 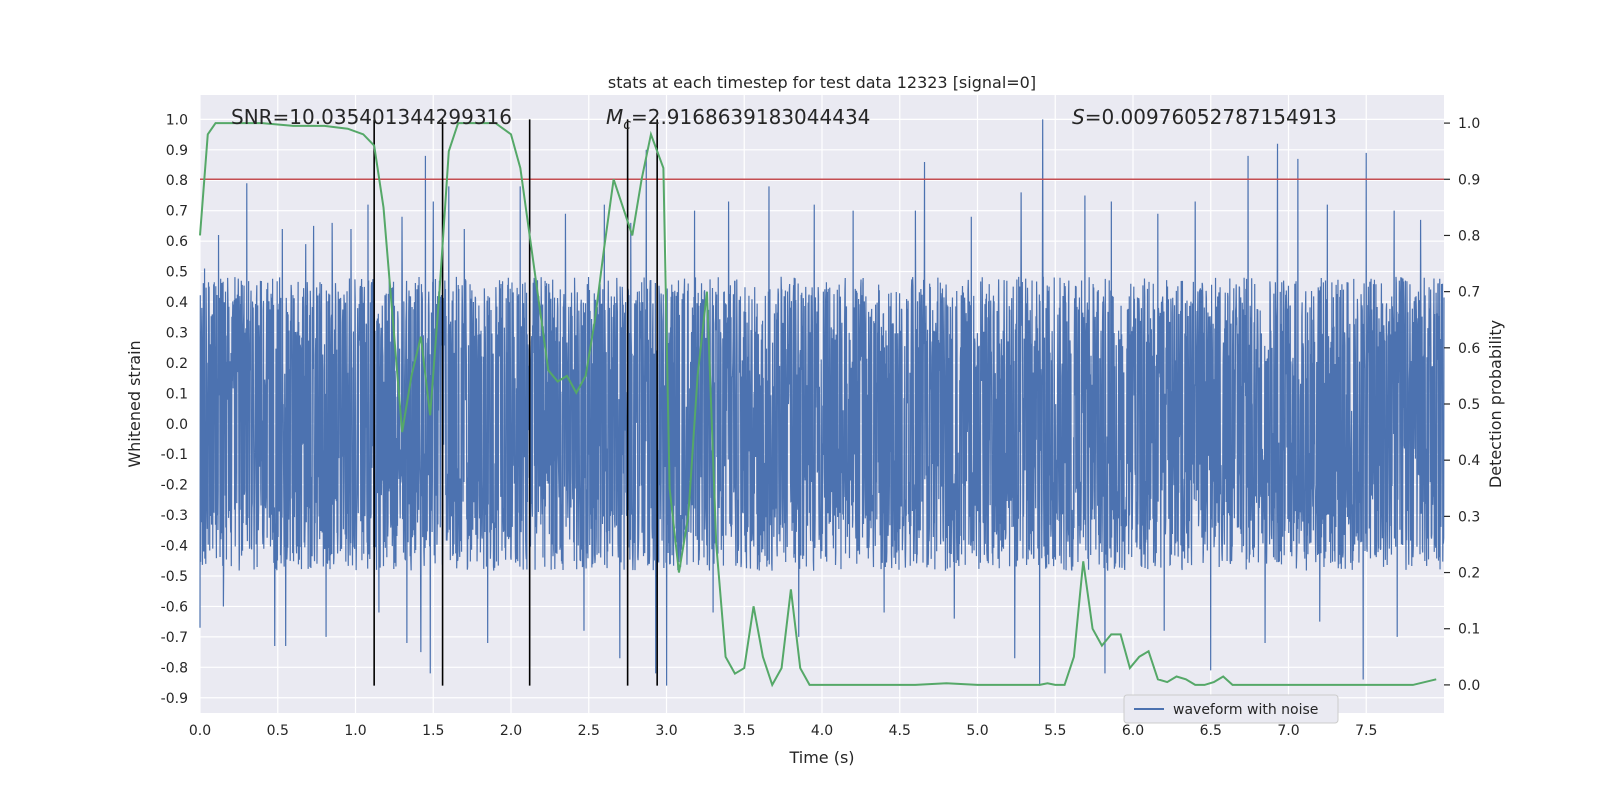 I want to click on y-axis-label: Whitened strain, so click(x=134, y=403).